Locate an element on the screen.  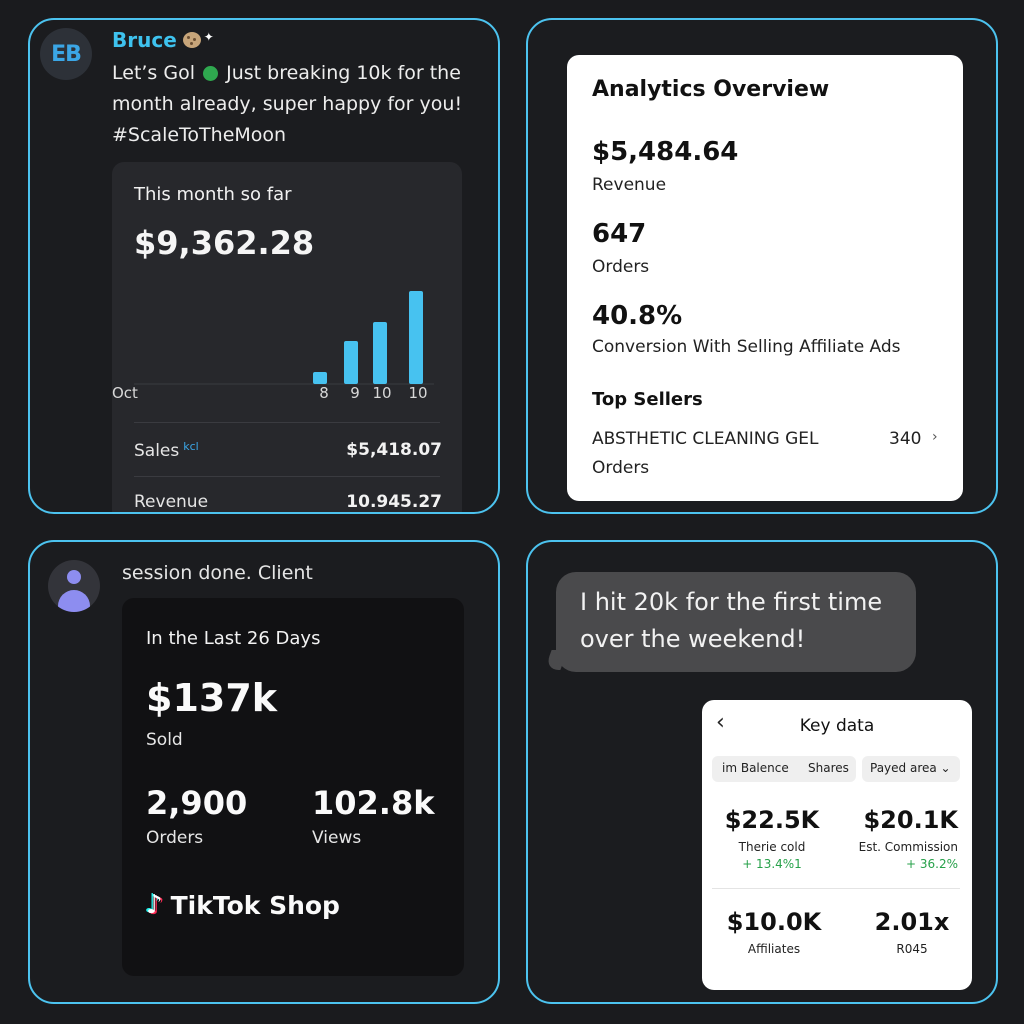
sender-name: Bruce ✦ is located at coordinates (163, 40).